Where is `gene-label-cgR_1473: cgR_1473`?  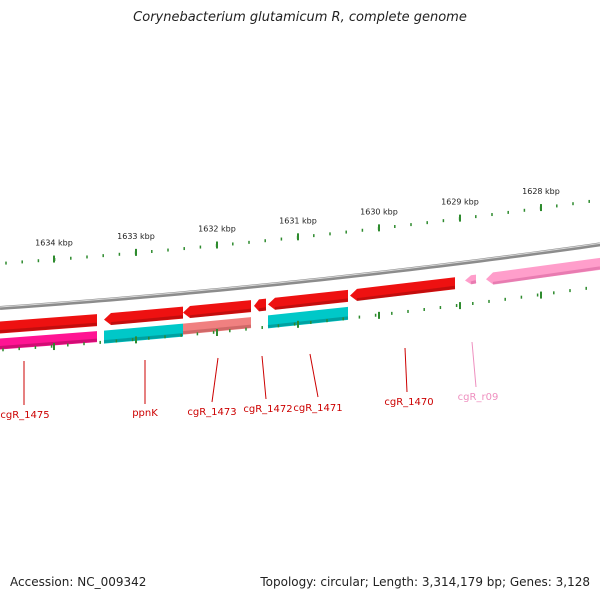
gene-label-cgR_1473: cgR_1473 is located at coordinates (211, 412).